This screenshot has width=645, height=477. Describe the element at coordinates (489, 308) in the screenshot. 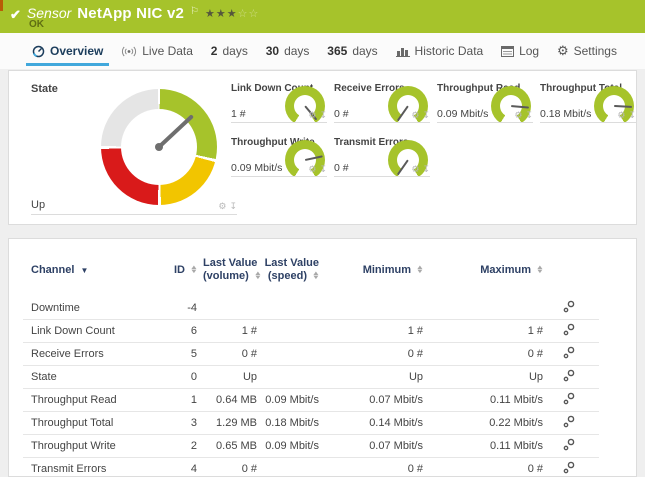

I see `channel-maximum` at that location.